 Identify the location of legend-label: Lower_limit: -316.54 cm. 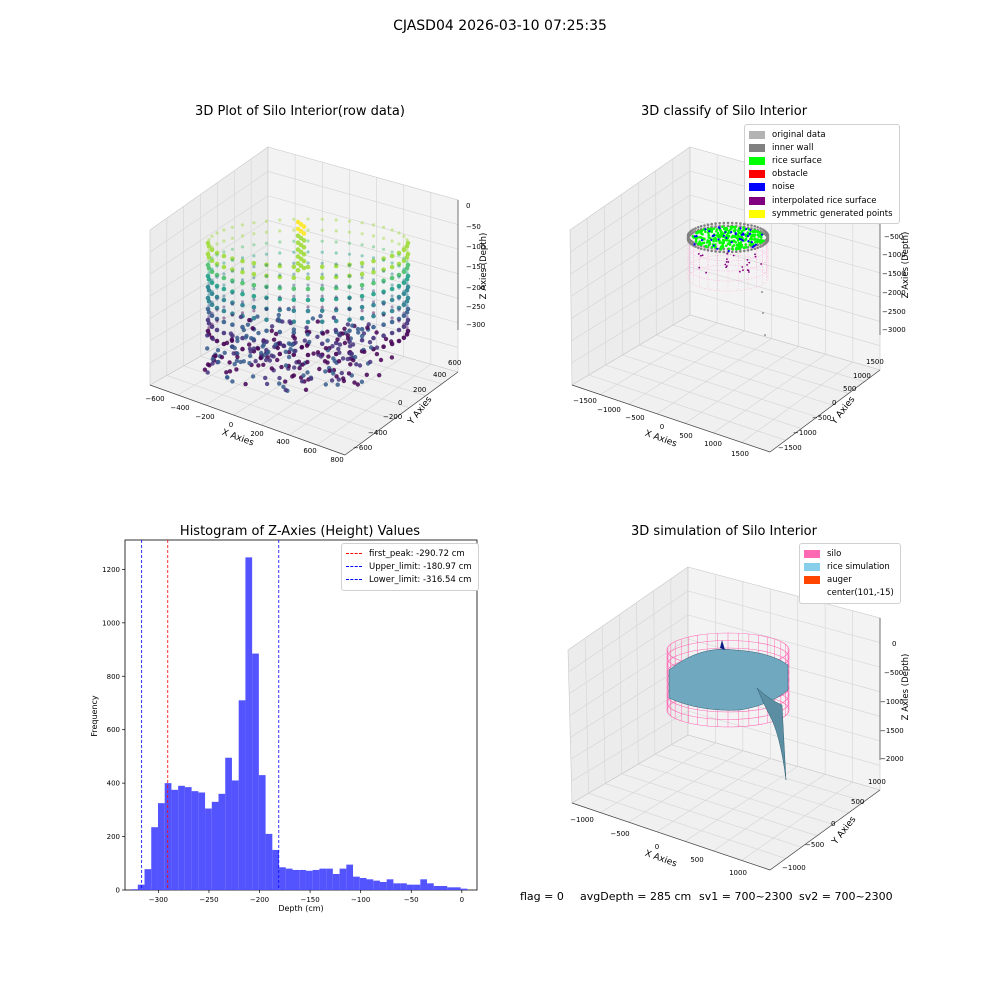
(420, 579).